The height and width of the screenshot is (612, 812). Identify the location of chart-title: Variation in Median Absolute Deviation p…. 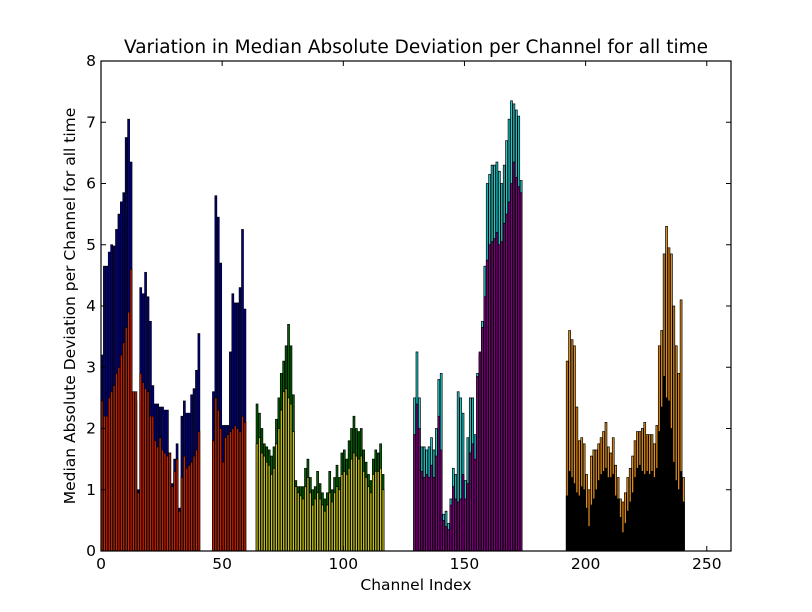
(416, 47).